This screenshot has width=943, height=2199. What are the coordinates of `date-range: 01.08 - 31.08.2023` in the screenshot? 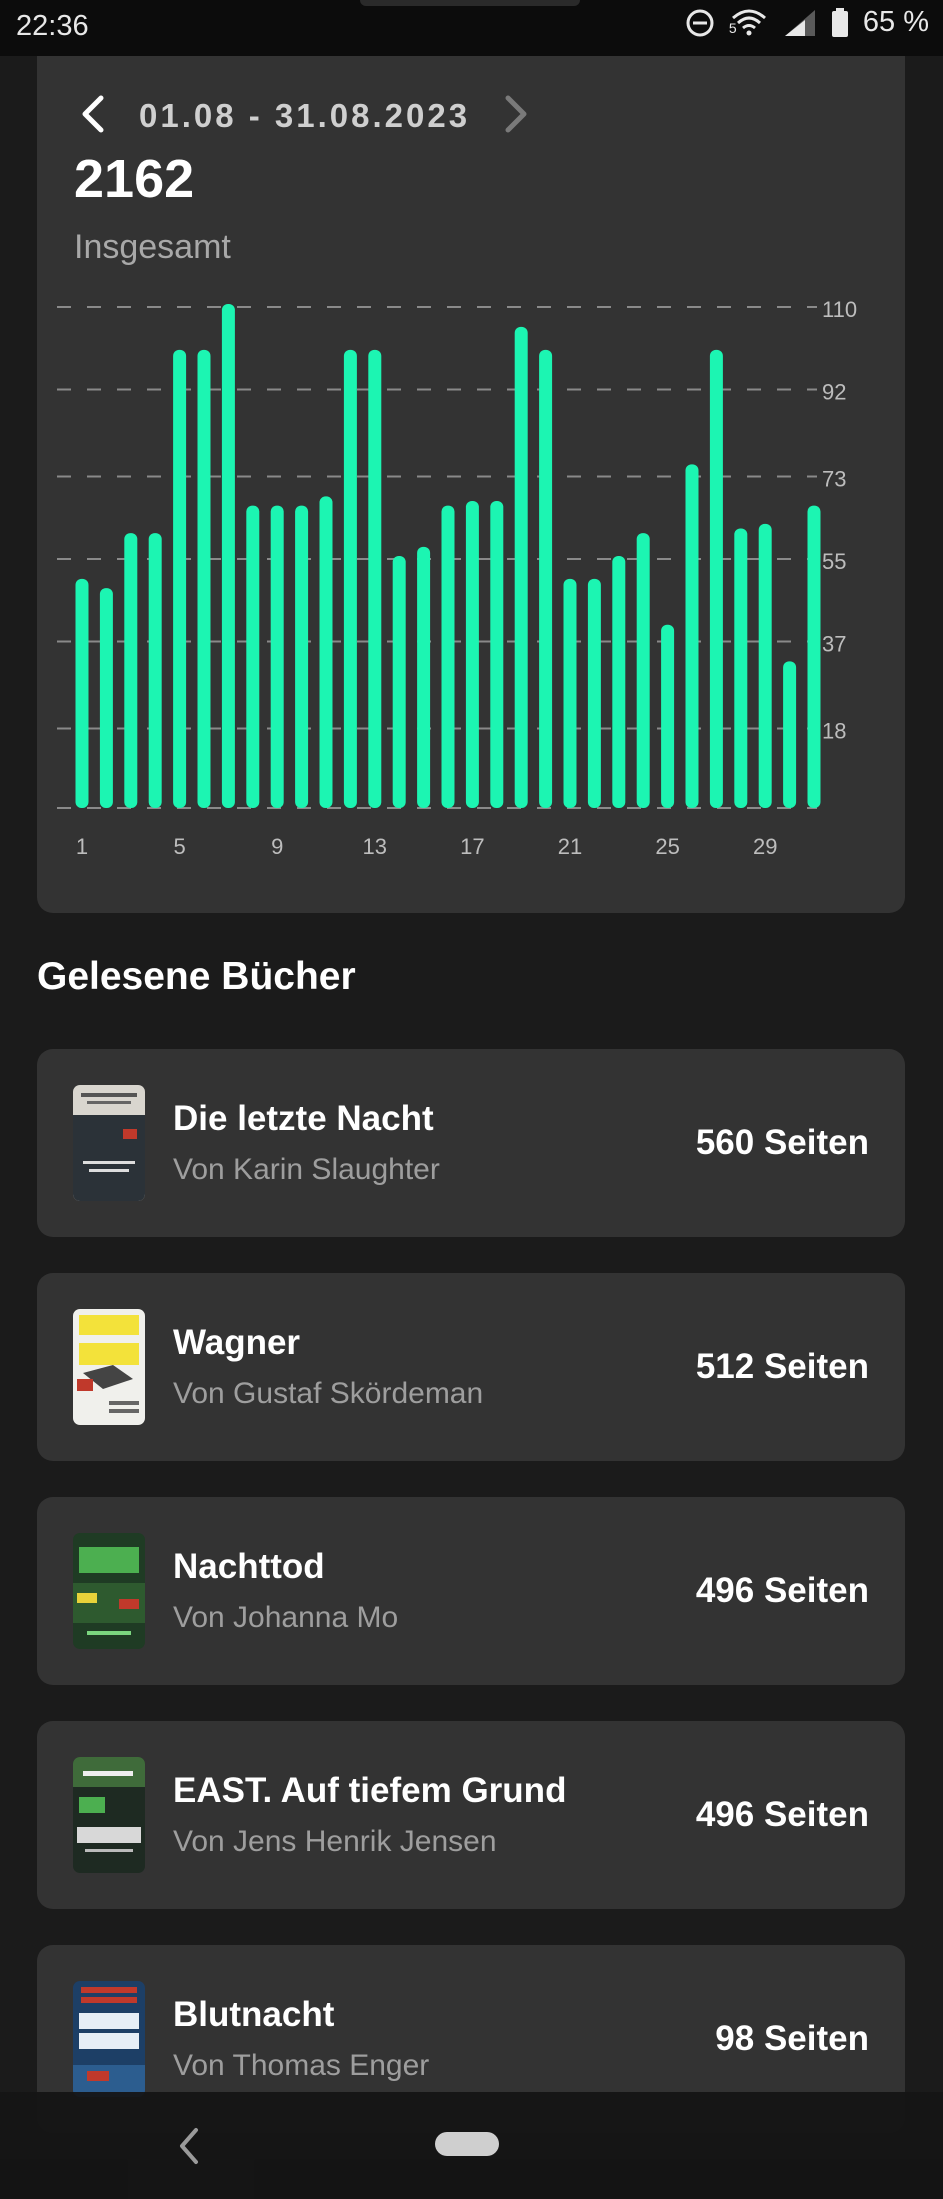 It's located at (305, 115).